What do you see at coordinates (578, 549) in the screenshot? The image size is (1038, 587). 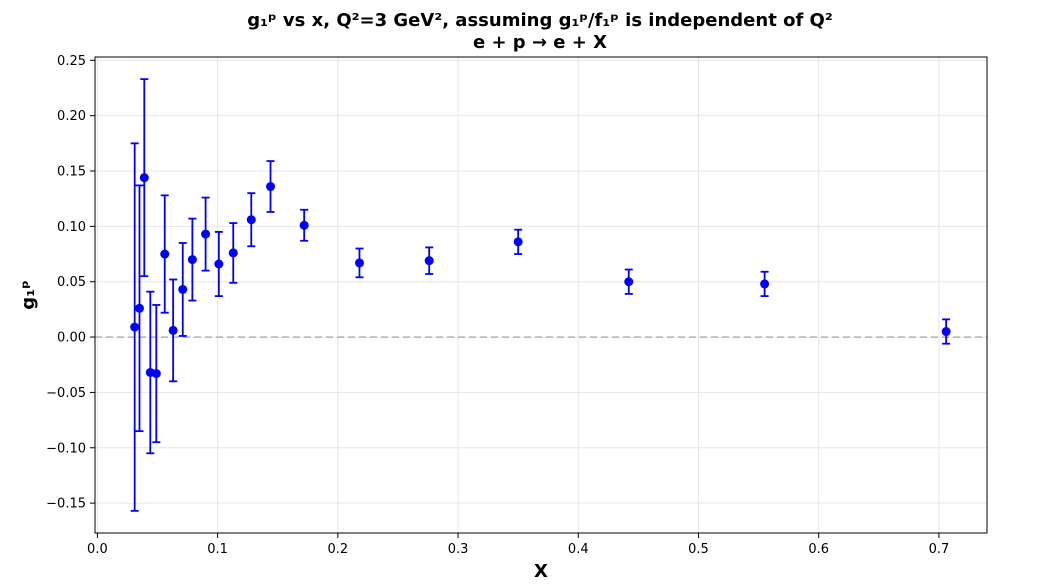 I see `x-tick-label: 0.4` at bounding box center [578, 549].